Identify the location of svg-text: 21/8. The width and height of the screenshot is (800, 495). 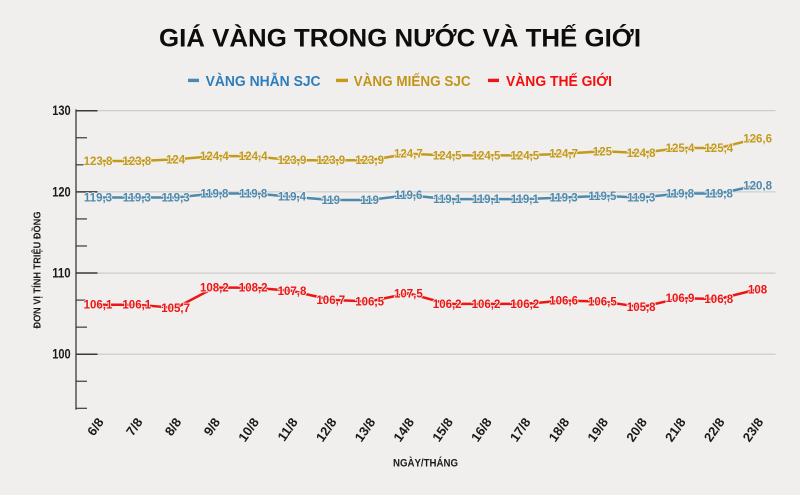
(675, 429).